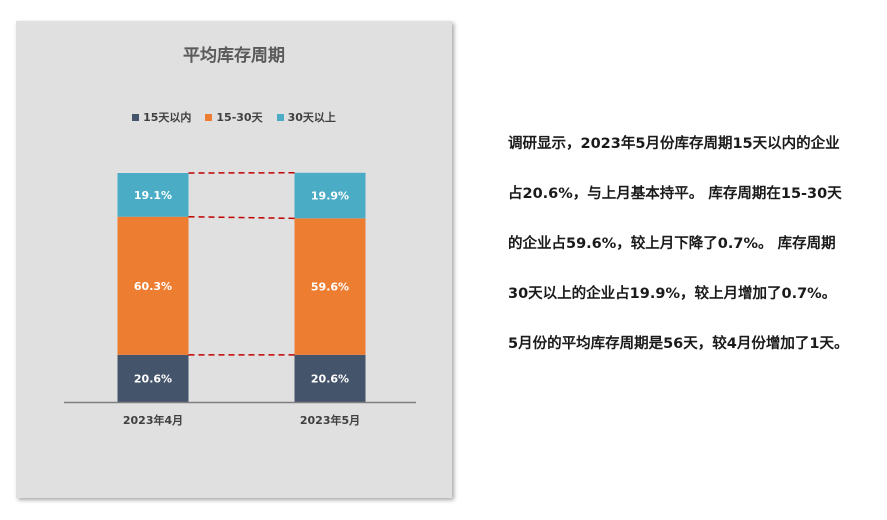 This screenshot has height=520, width=887. I want to click on connector-line, so click(241, 217).